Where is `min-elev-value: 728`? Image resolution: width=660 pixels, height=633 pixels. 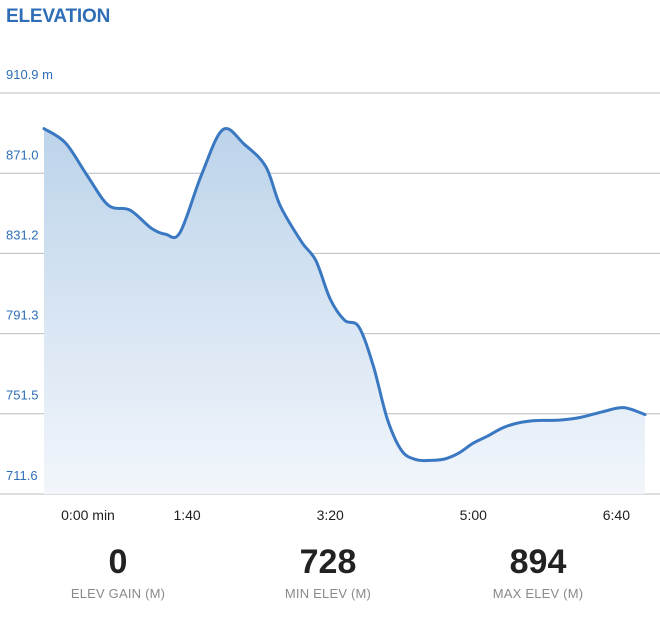 min-elev-value: 728 is located at coordinates (328, 562).